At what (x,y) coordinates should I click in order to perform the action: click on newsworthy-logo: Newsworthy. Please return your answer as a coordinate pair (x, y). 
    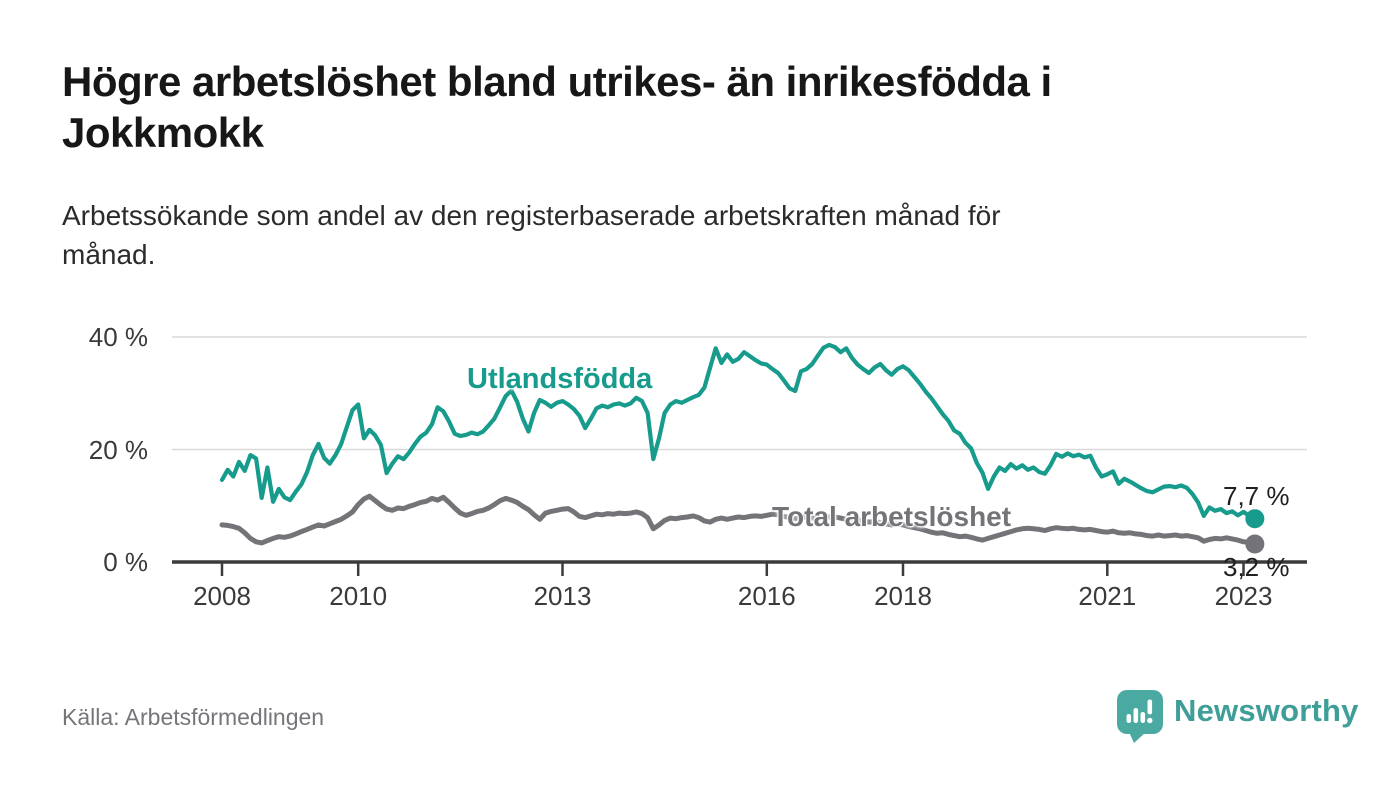
    Looking at the image, I should click on (1238, 716).